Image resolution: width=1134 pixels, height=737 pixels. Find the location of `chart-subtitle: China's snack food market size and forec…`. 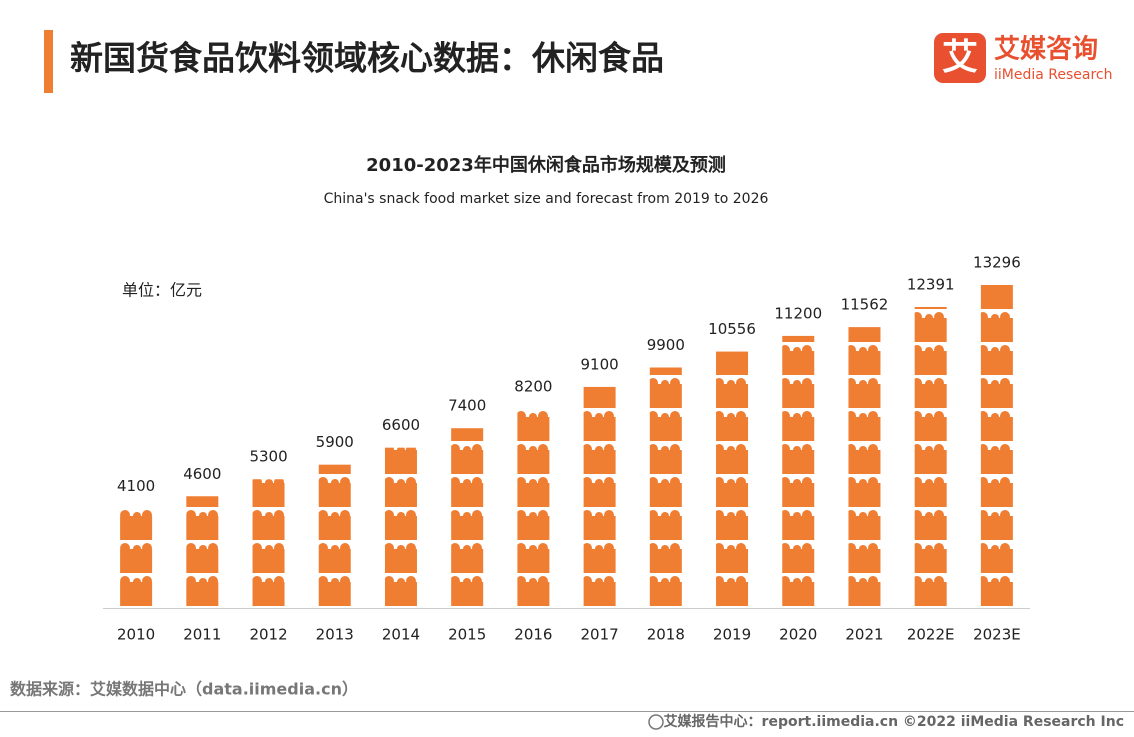

chart-subtitle: China's snack food market size and forec… is located at coordinates (546, 199).